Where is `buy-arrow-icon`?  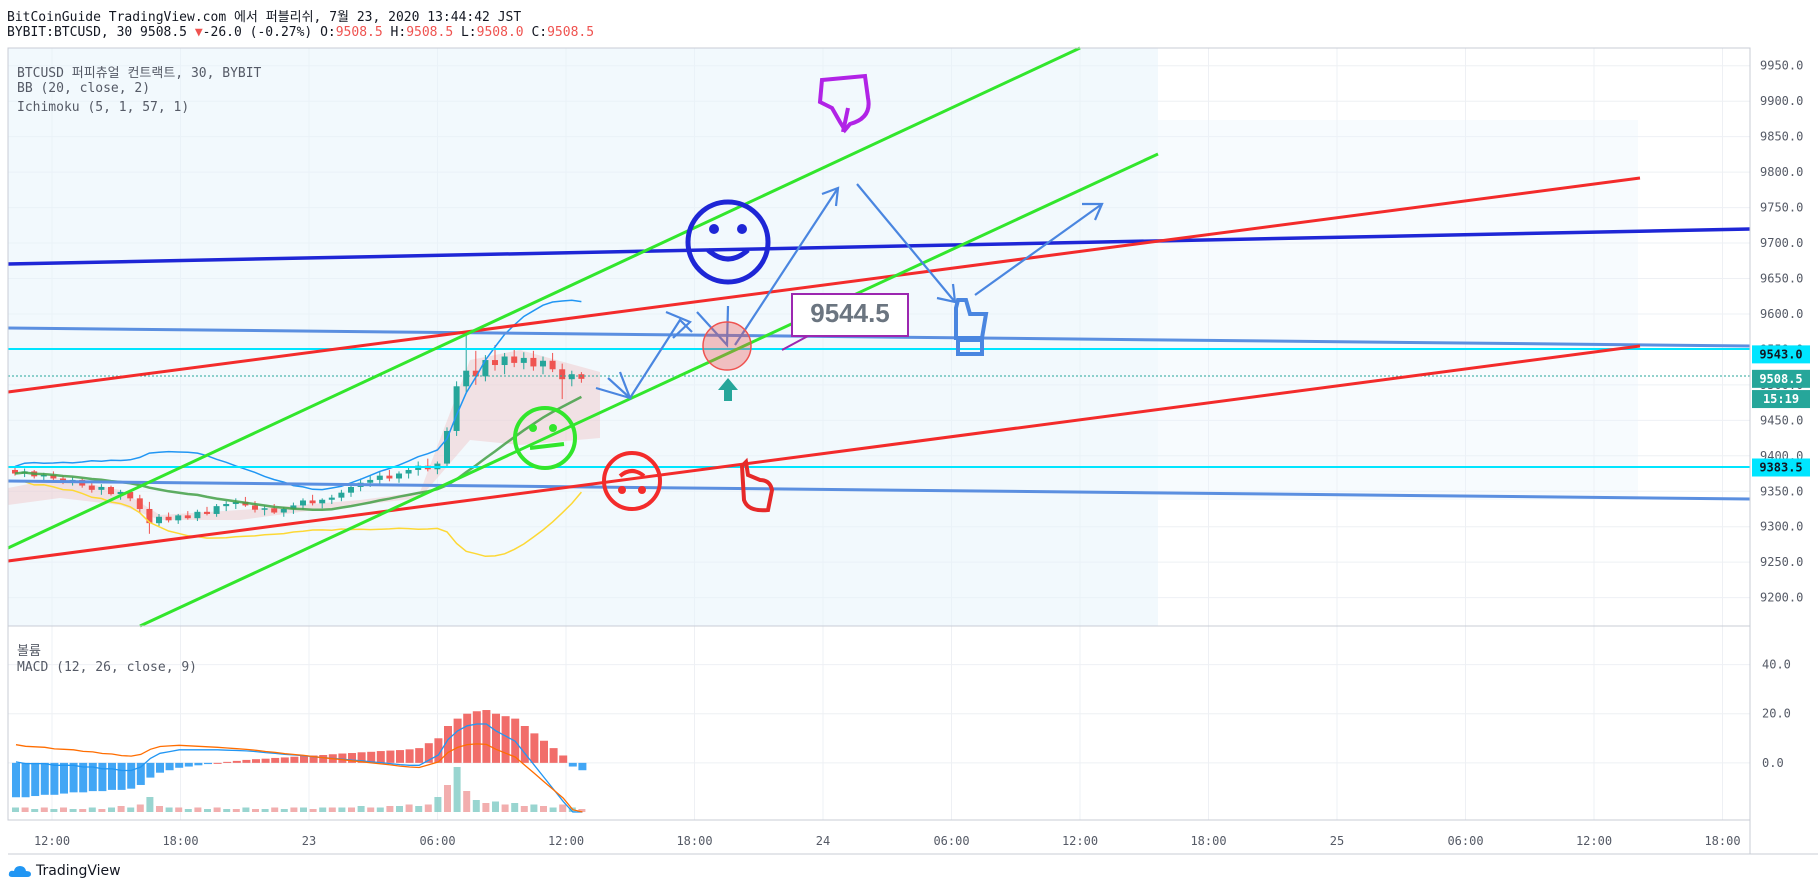 buy-arrow-icon is located at coordinates (728, 389).